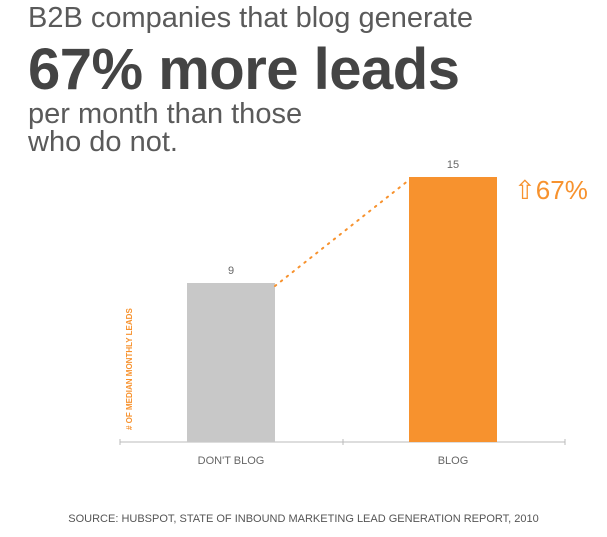 Image resolution: width=607 pixels, height=537 pixels. I want to click on data-label: 9, so click(231, 271).